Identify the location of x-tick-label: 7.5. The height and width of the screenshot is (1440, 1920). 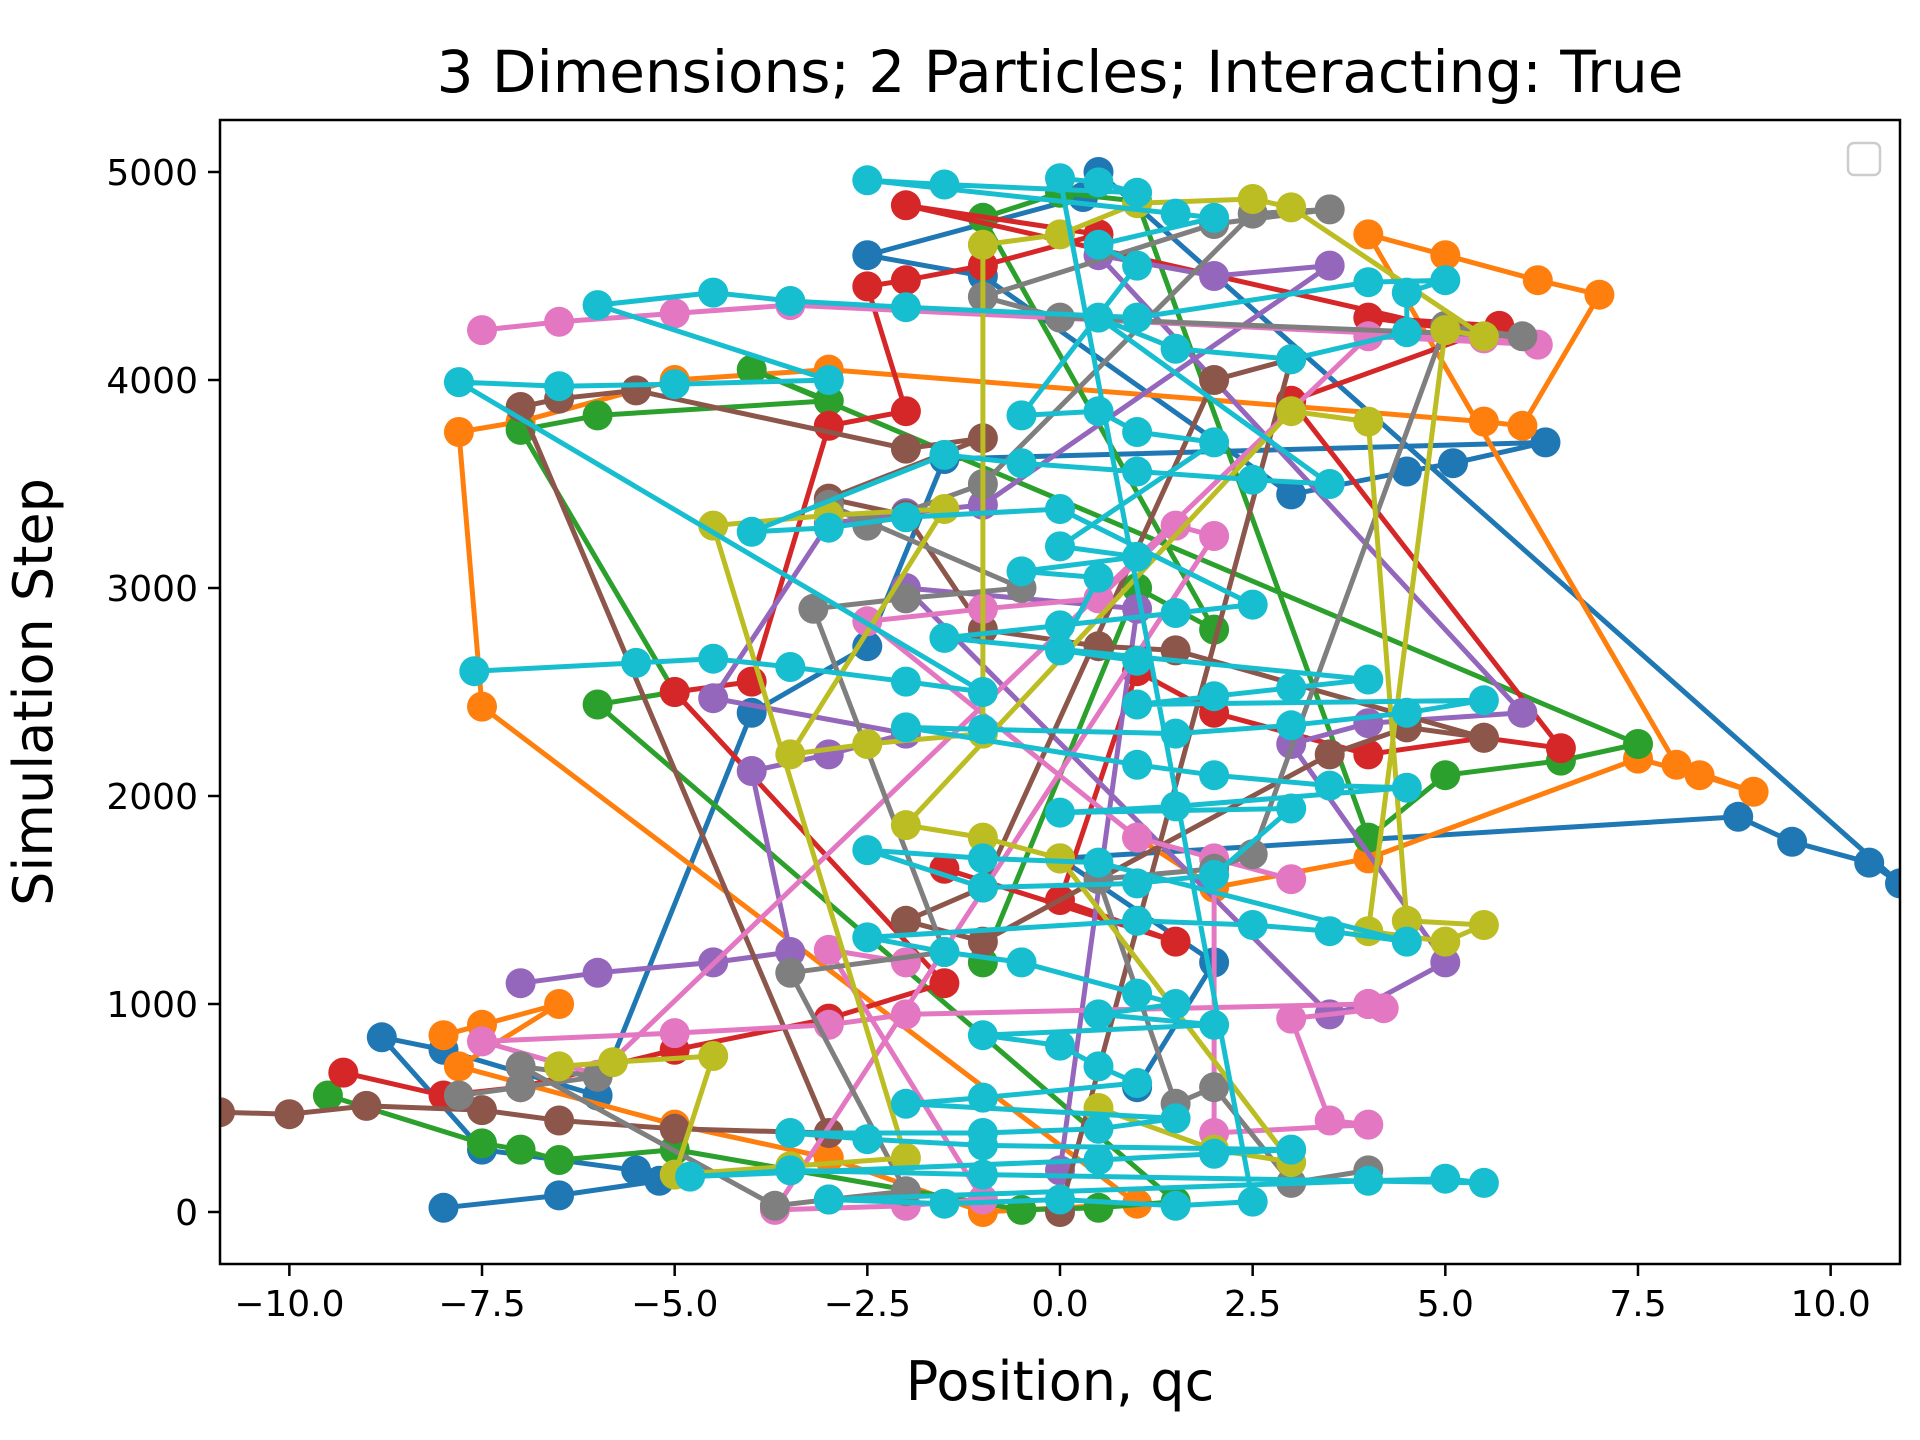
(1637, 1304).